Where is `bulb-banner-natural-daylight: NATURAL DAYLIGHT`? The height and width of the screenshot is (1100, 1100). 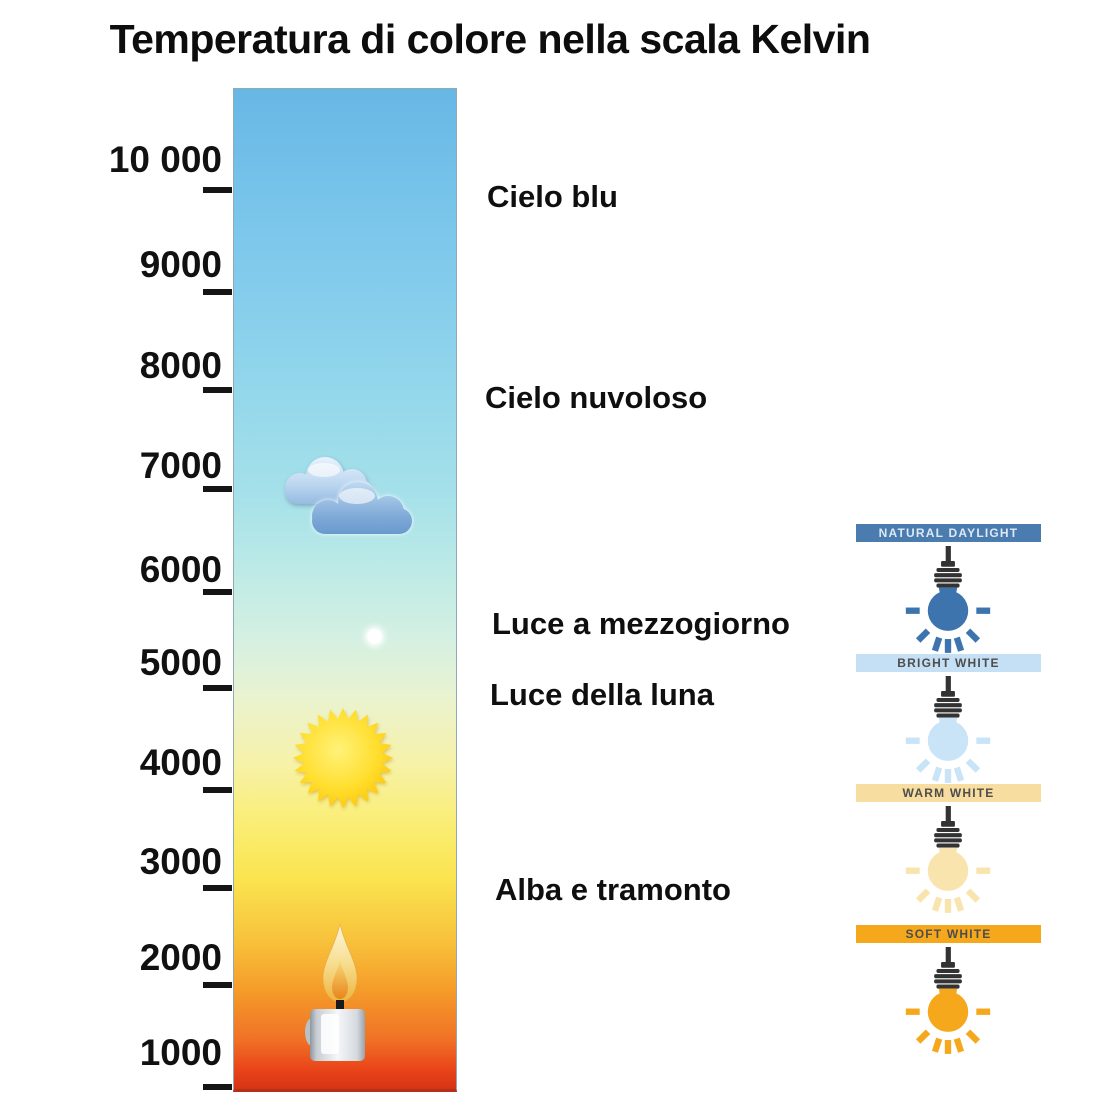 bulb-banner-natural-daylight: NATURAL DAYLIGHT is located at coordinates (948, 533).